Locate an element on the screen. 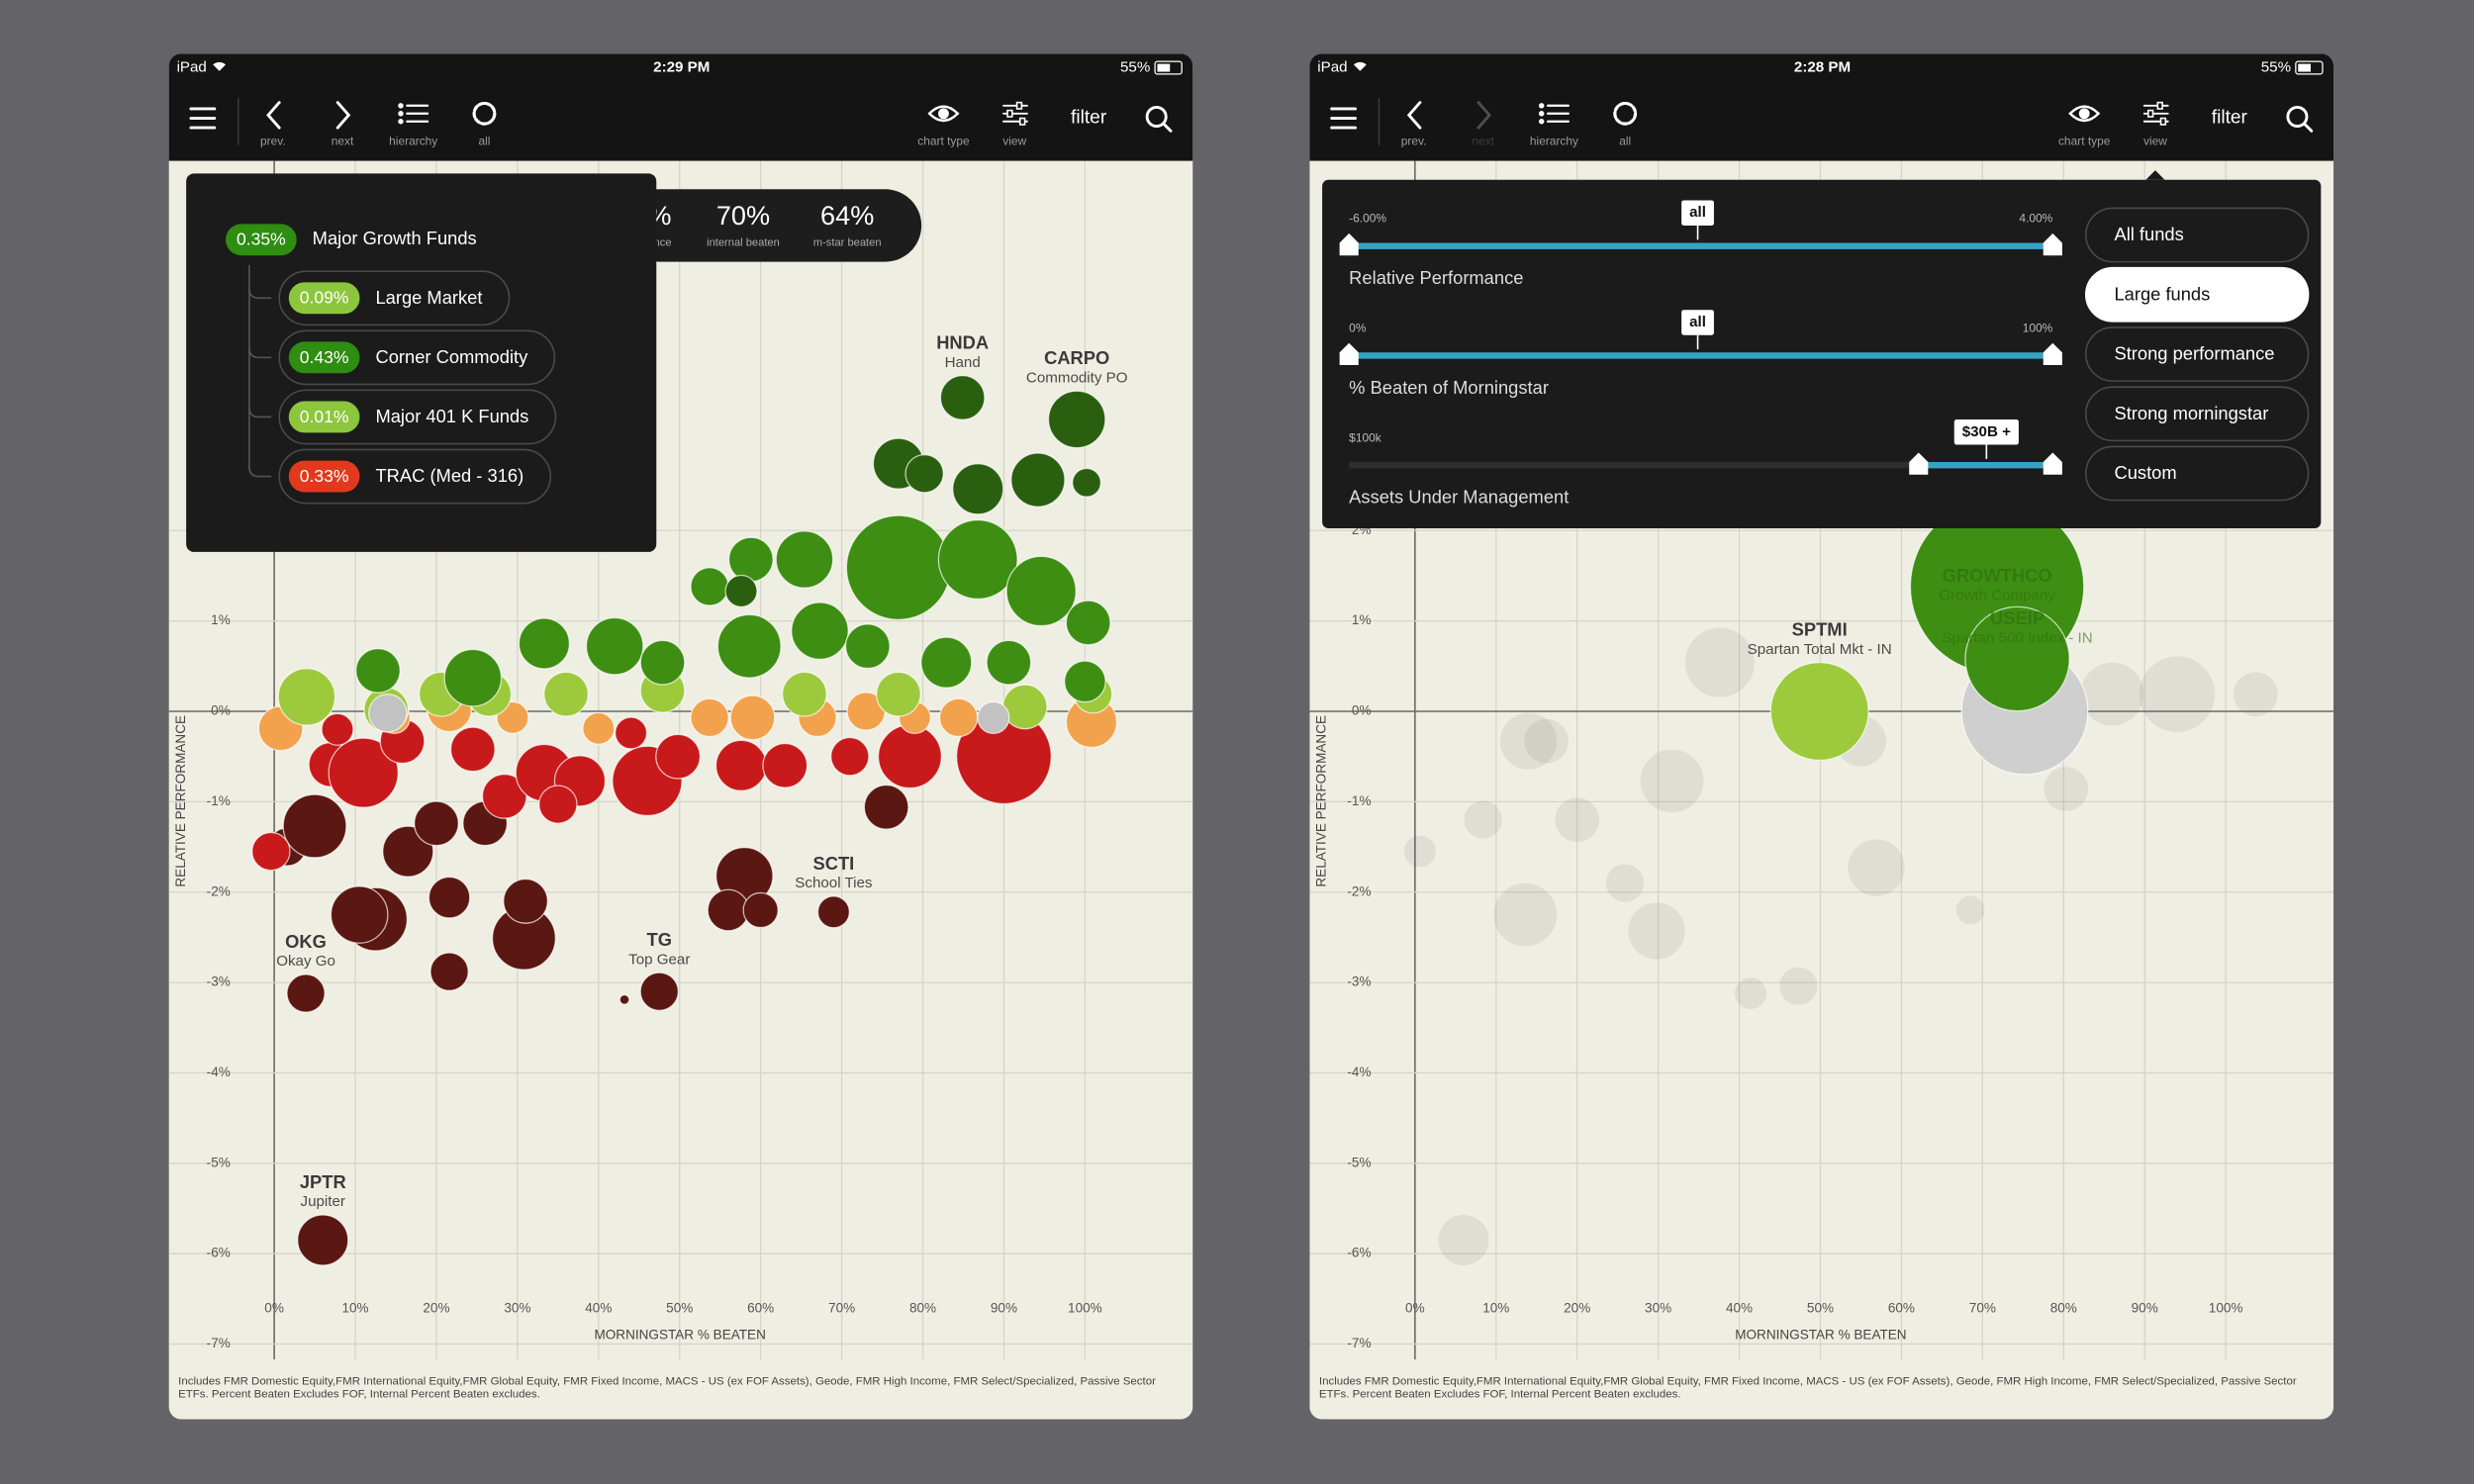 The image size is (2474, 1484). preset-label: Strong morningstar is located at coordinates (2191, 413).